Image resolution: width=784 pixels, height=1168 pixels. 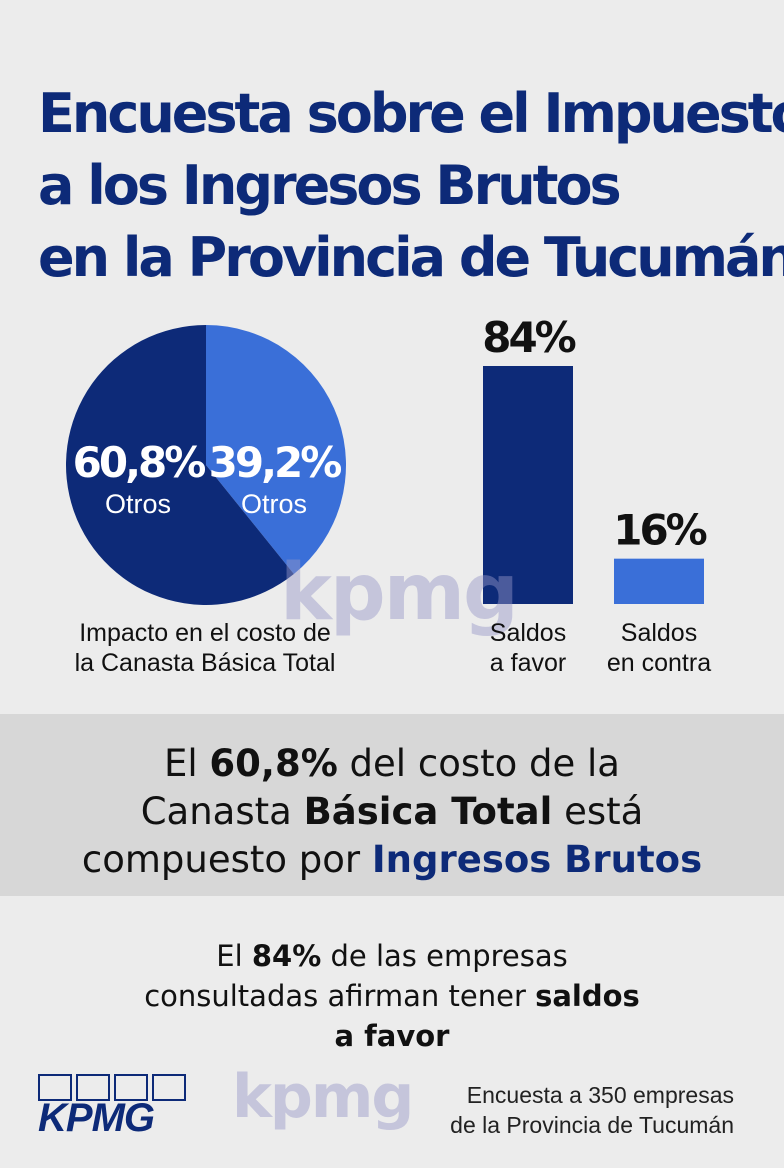 I want to click on bar-category-label: Saldos en contra, so click(x=659, y=648).